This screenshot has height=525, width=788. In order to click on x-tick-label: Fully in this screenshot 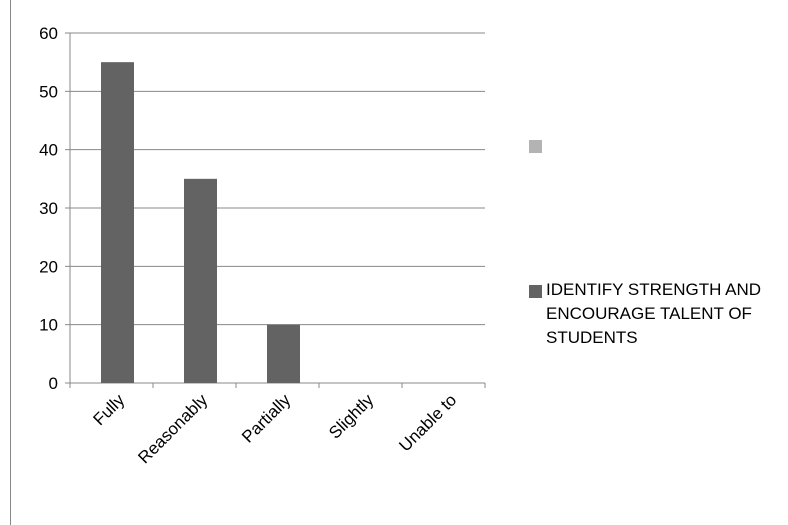, I will do `click(109, 409)`.